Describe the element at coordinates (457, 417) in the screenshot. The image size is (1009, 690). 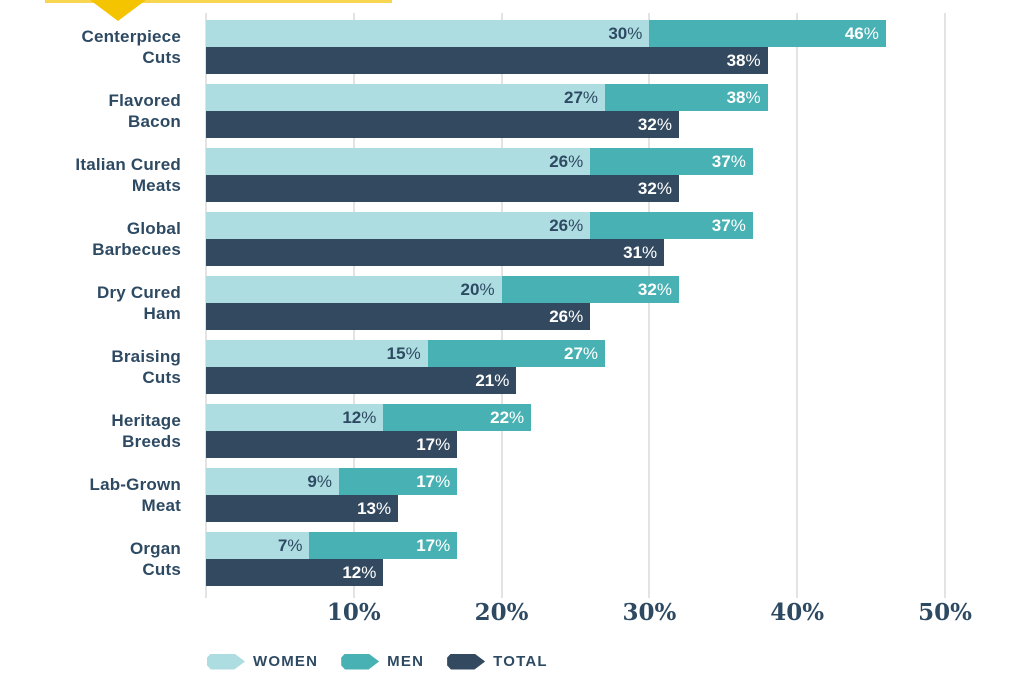
I see `bar-men: 22%` at that location.